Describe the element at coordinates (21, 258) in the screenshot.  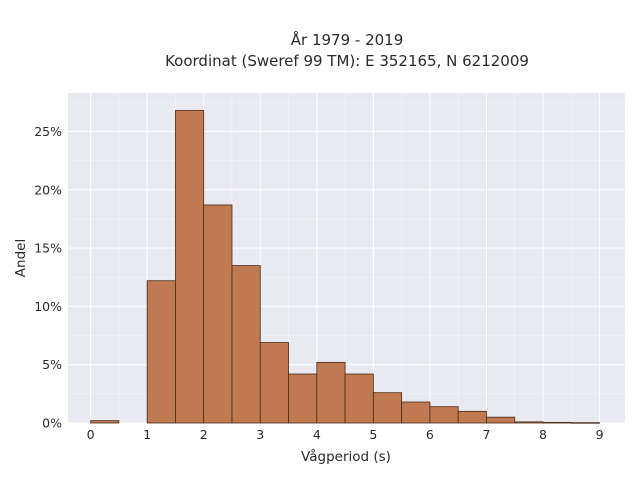
I see `y-axis-label: Andel` at that location.